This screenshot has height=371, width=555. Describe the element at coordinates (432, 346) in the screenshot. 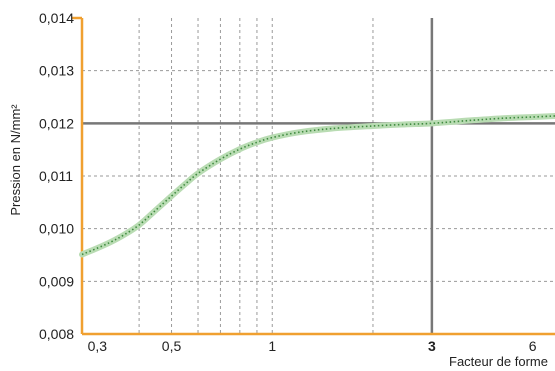

I see `x-tick-label: 3` at that location.